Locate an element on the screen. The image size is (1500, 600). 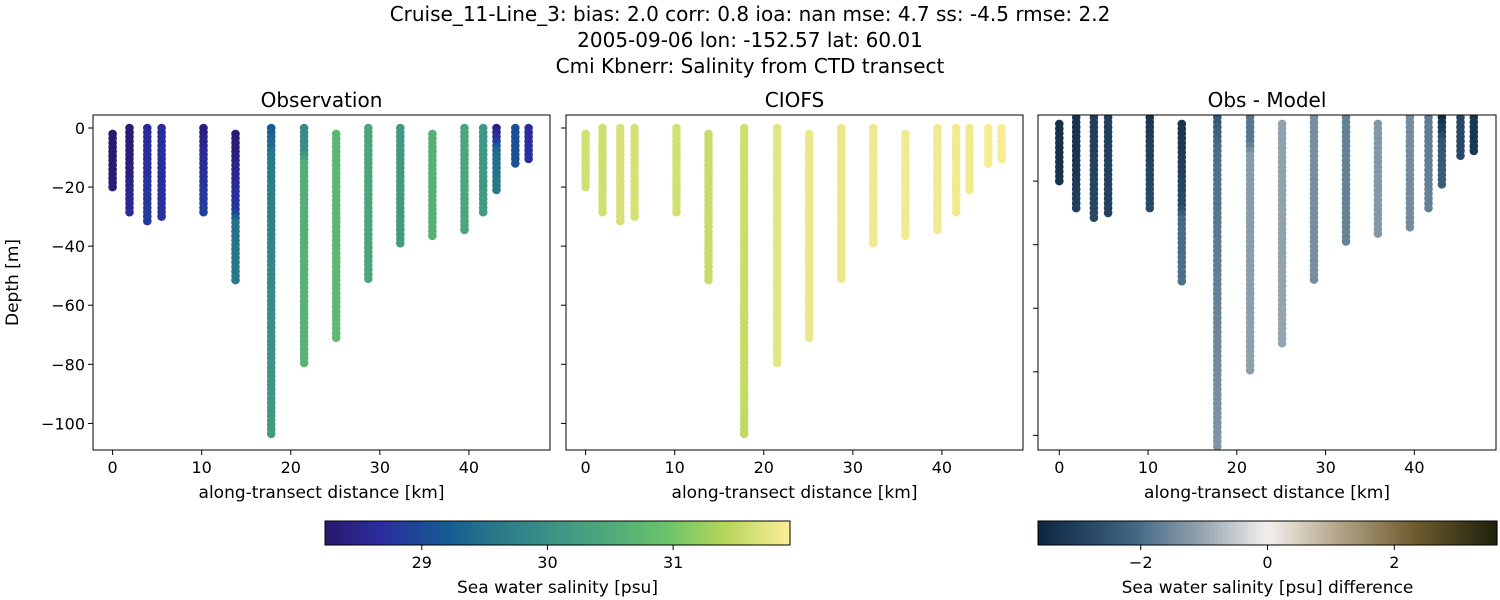
data-points is located at coordinates (320, 281).